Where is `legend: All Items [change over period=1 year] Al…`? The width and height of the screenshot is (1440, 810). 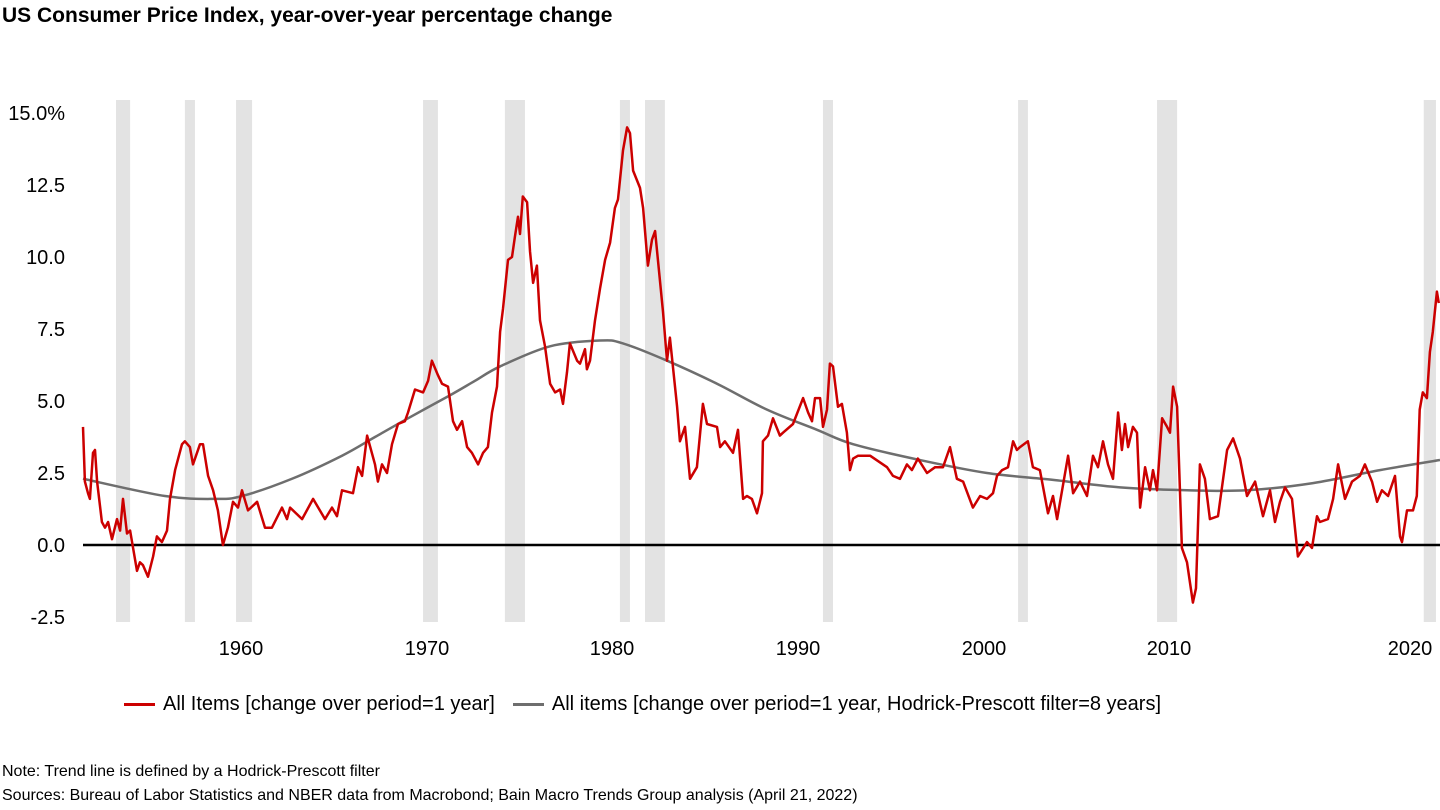 legend: All Items [change over period=1 year] Al… is located at coordinates (651, 704).